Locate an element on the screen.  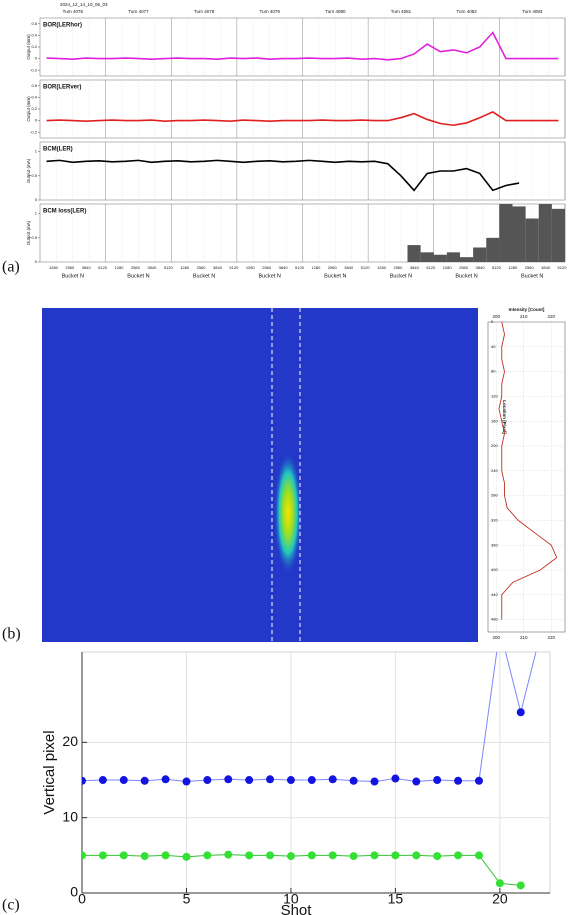
y-tick-label: 200 is located at coordinates (494, 445).